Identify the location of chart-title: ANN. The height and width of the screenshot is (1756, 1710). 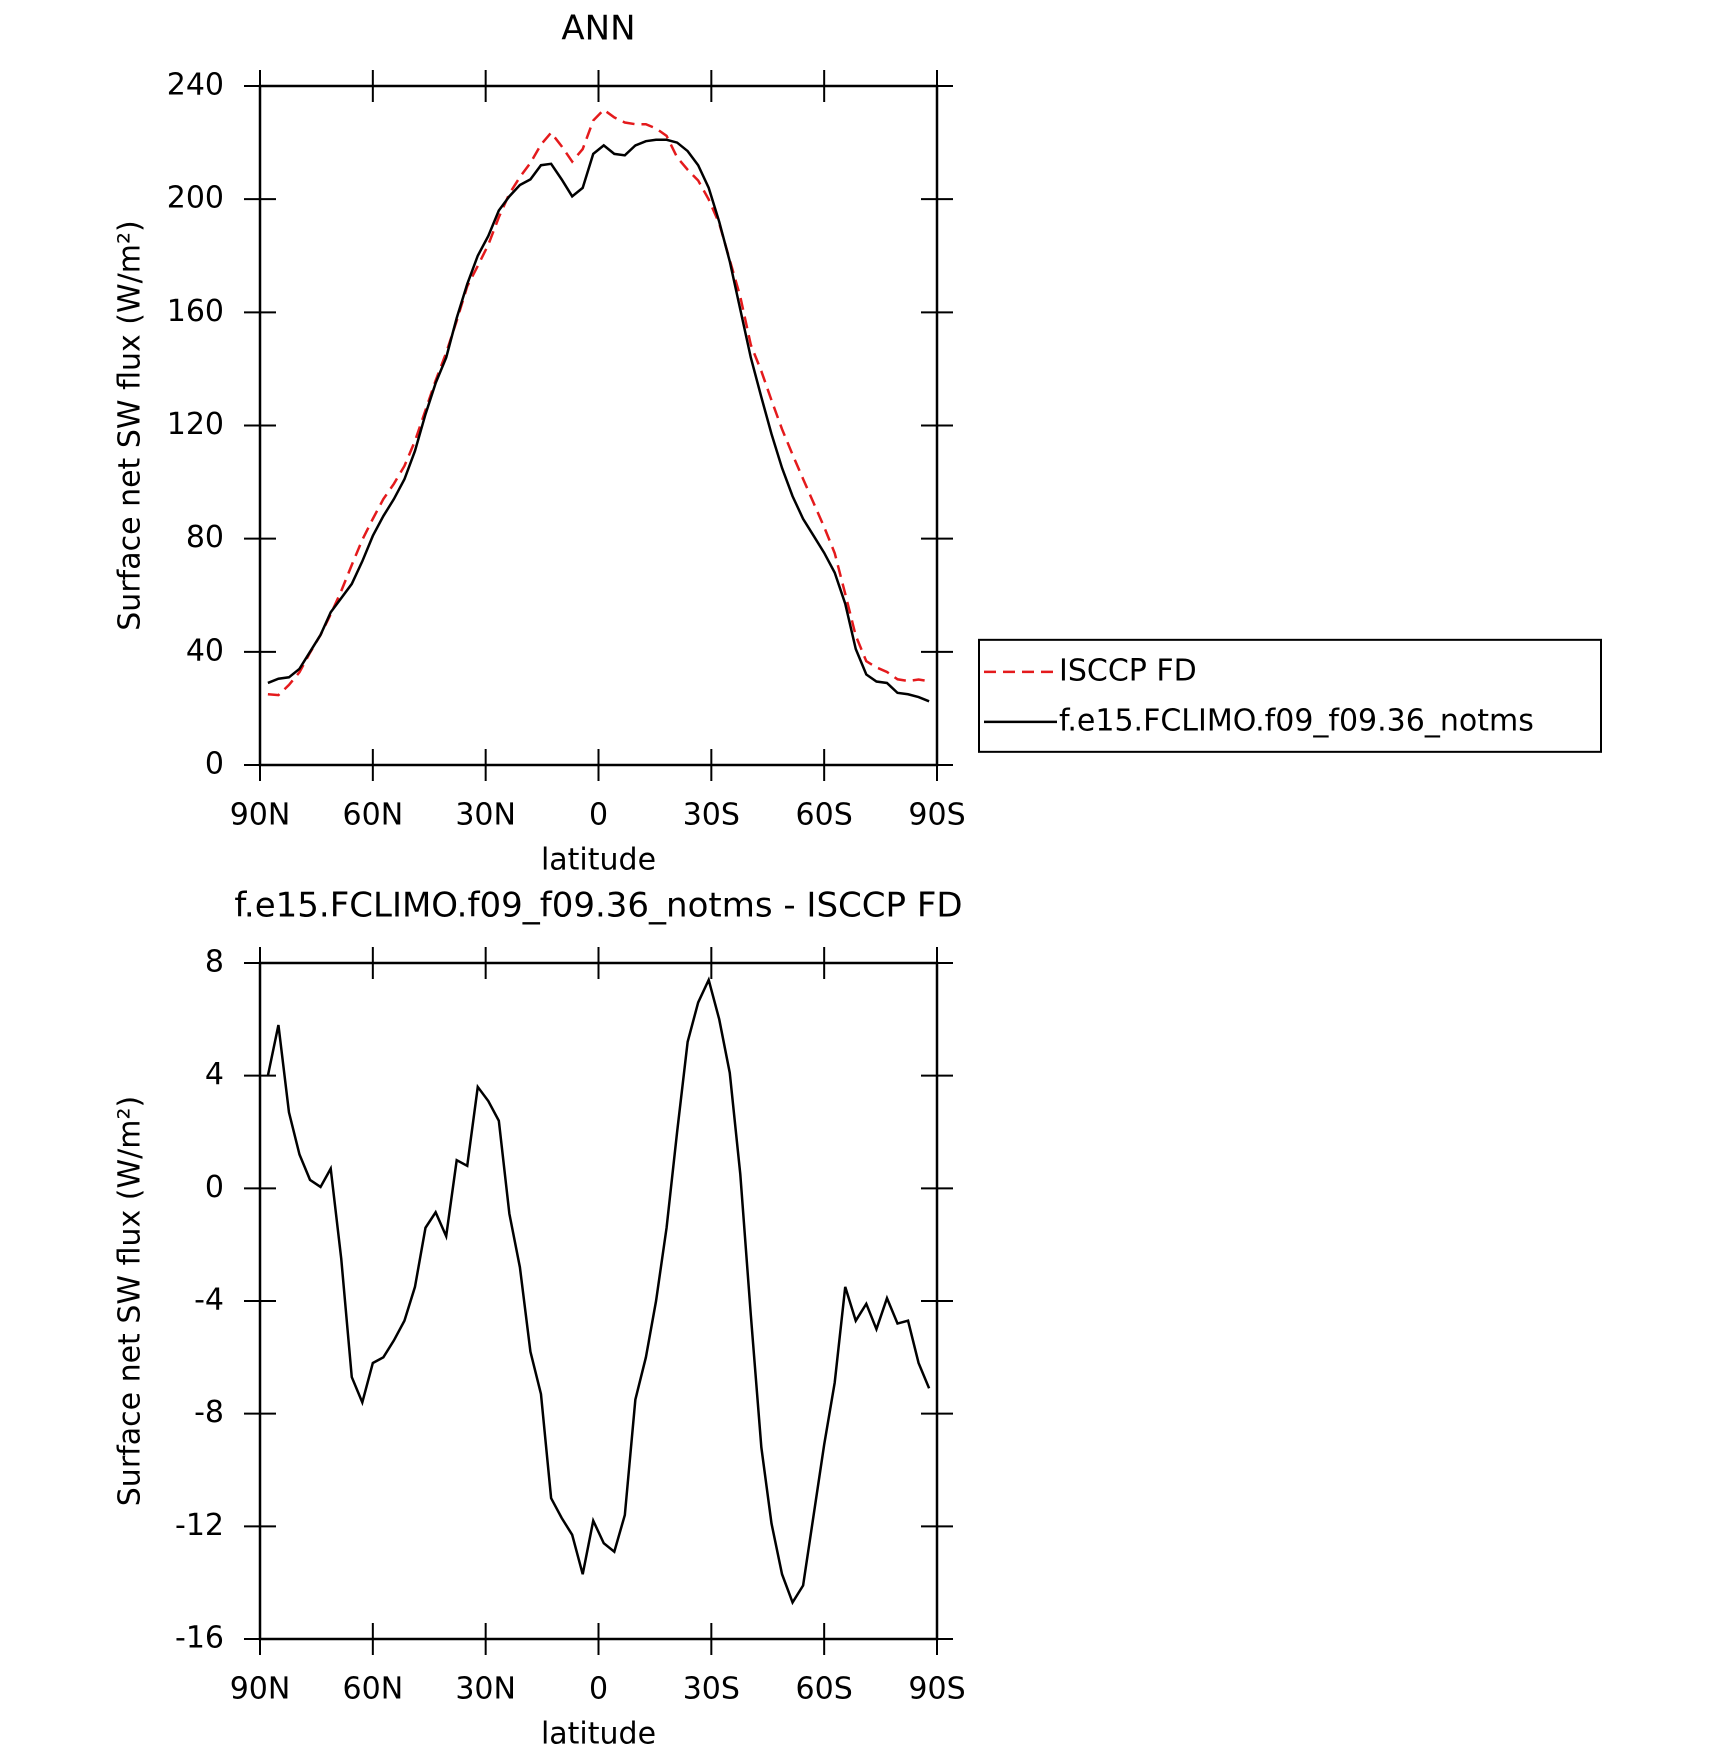
(598, 29).